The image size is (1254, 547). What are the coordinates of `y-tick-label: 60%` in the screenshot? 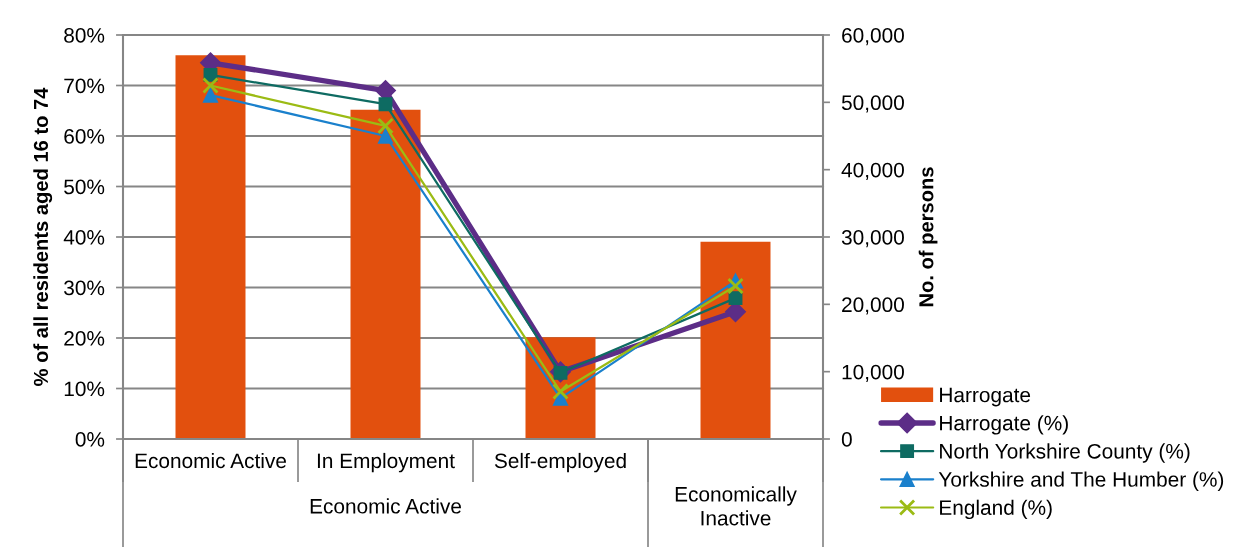 It's located at (84, 136).